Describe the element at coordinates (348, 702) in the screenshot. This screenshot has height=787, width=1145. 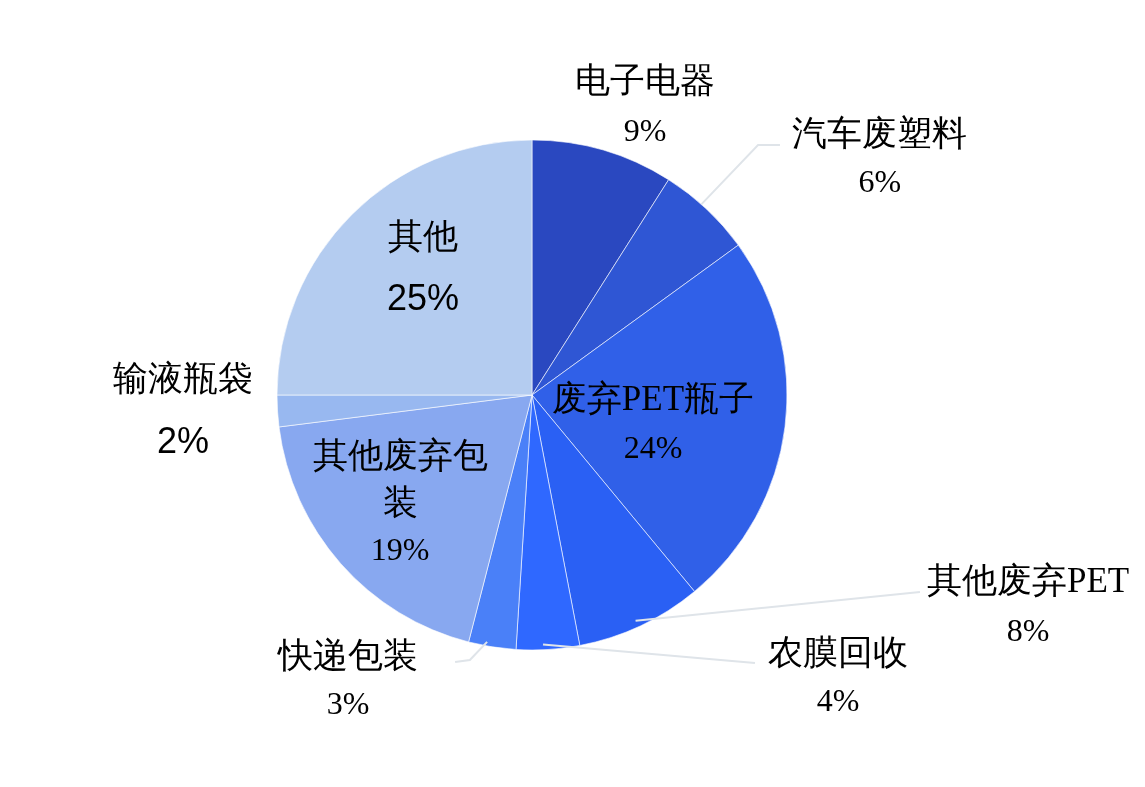
I see `data-label: 3%` at that location.